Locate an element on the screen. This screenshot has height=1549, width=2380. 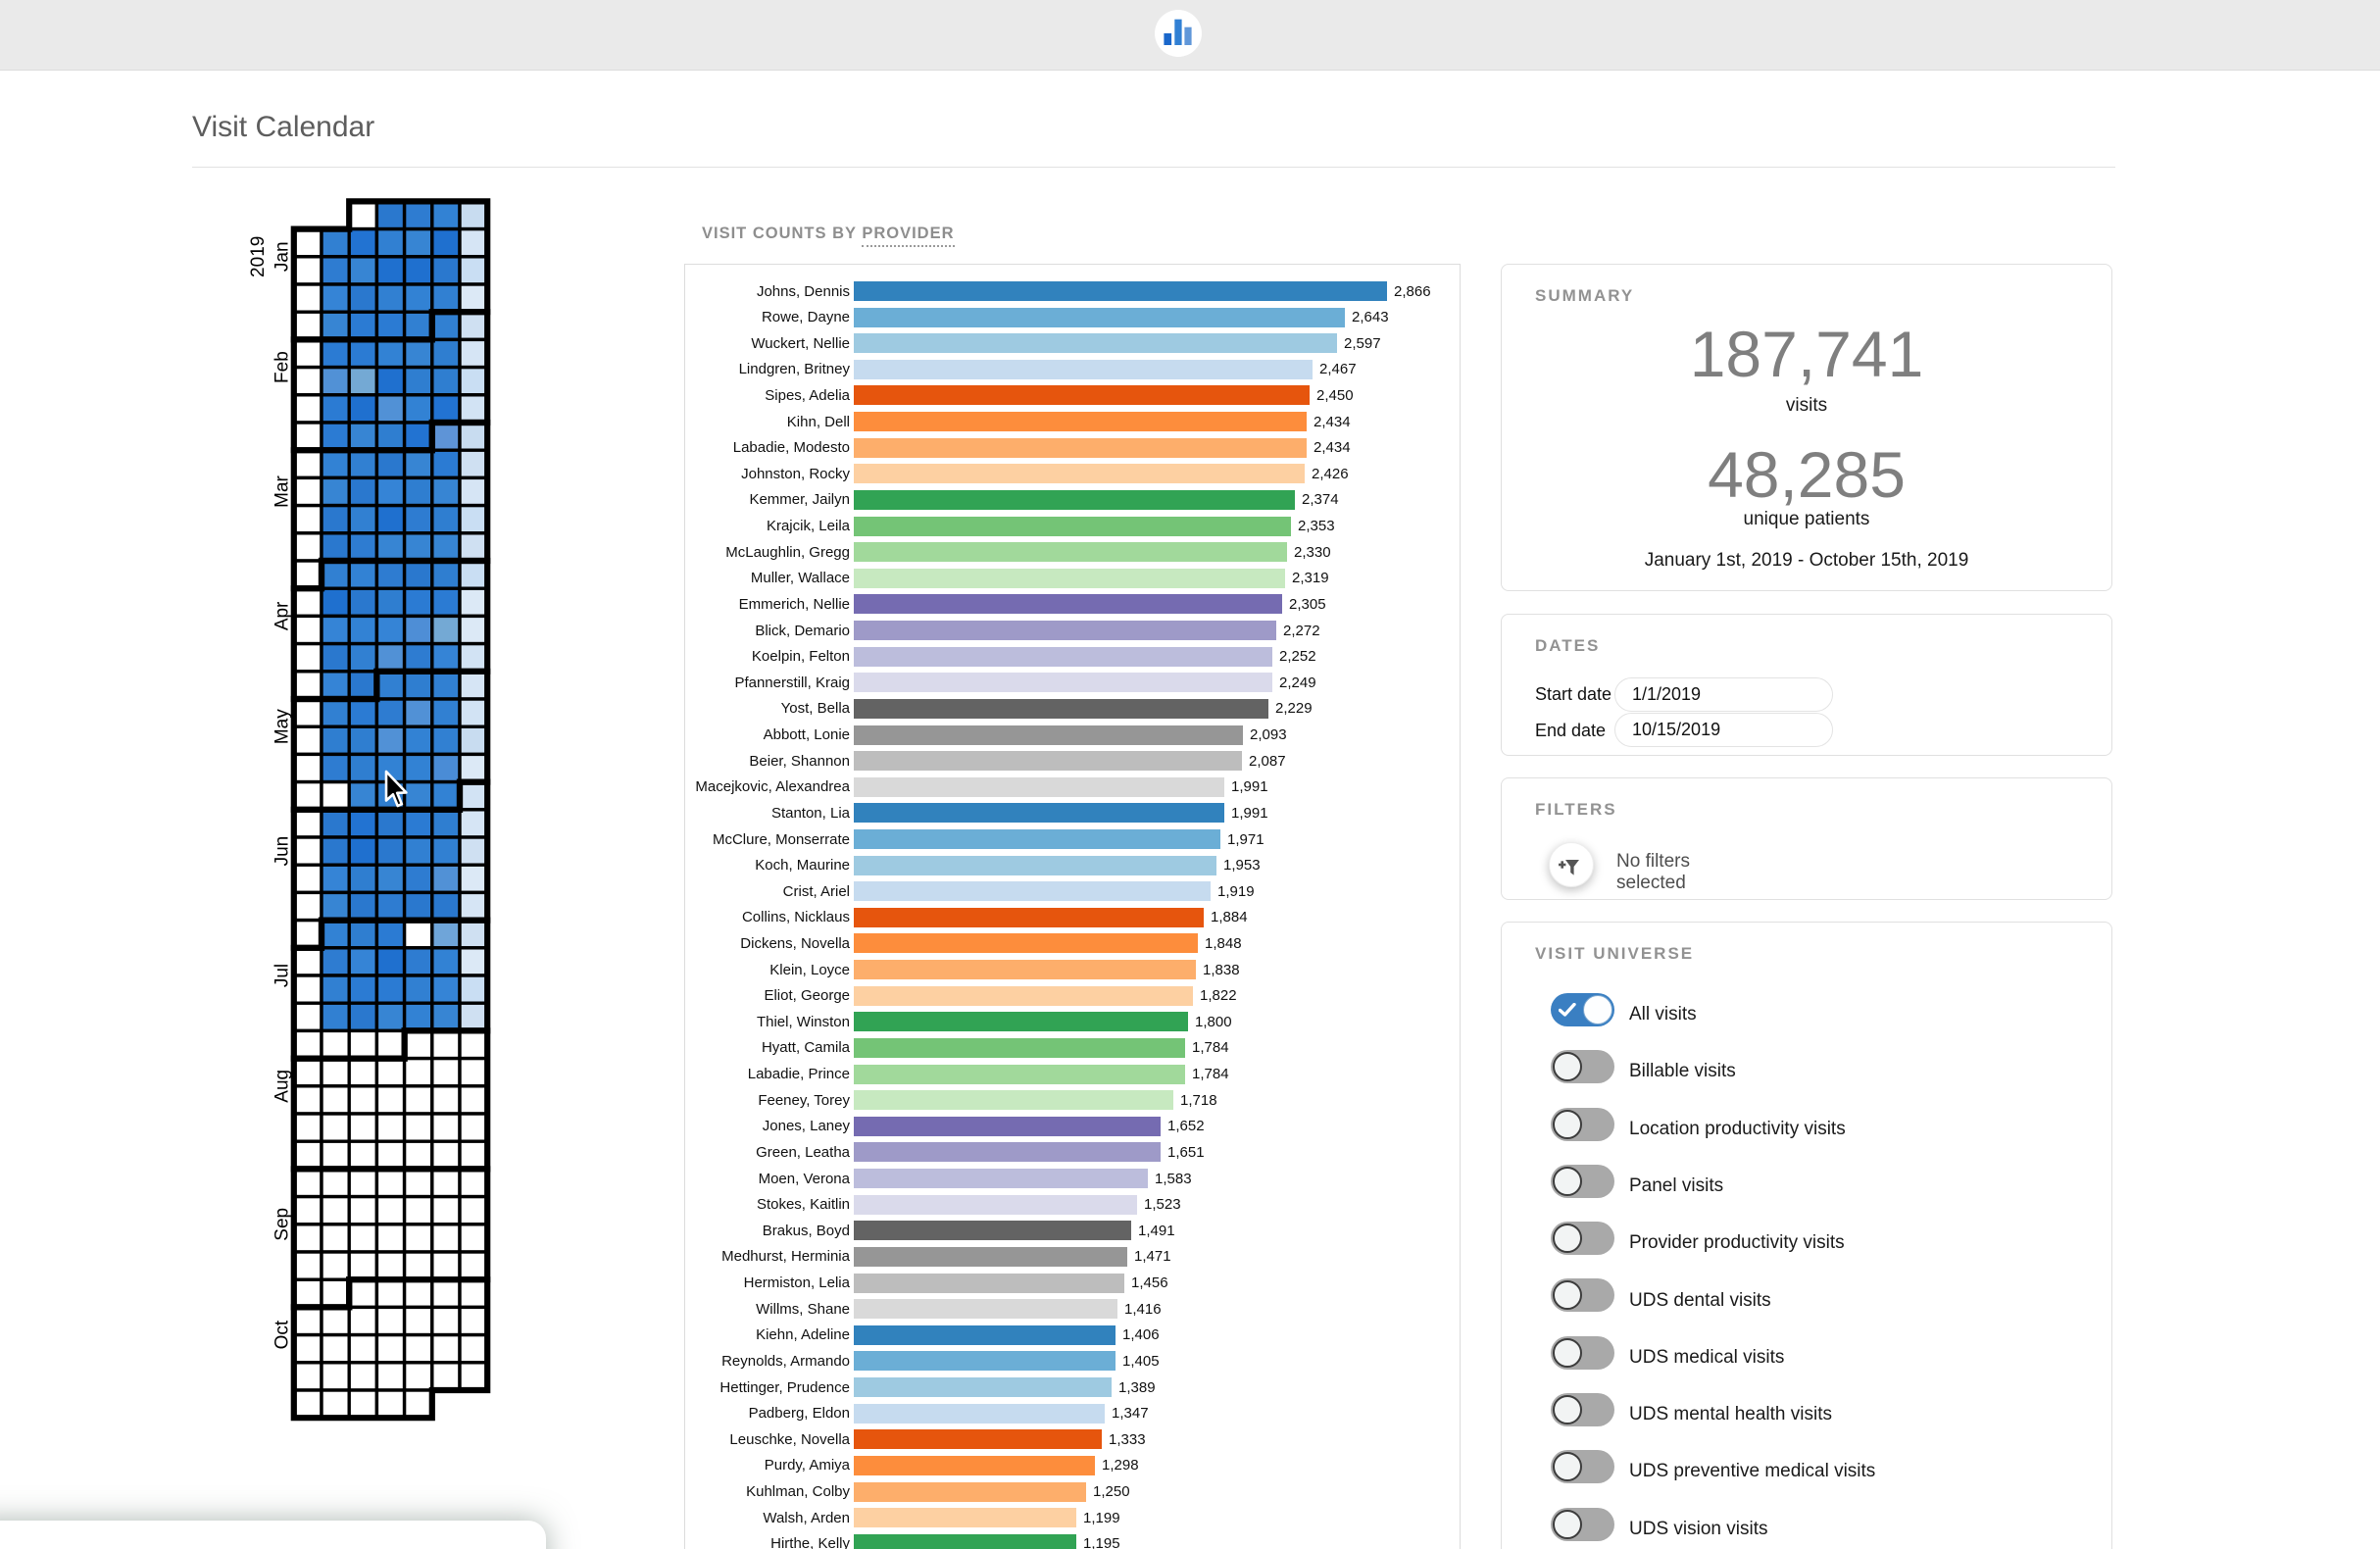
svg-text: 2019 is located at coordinates (258, 256).